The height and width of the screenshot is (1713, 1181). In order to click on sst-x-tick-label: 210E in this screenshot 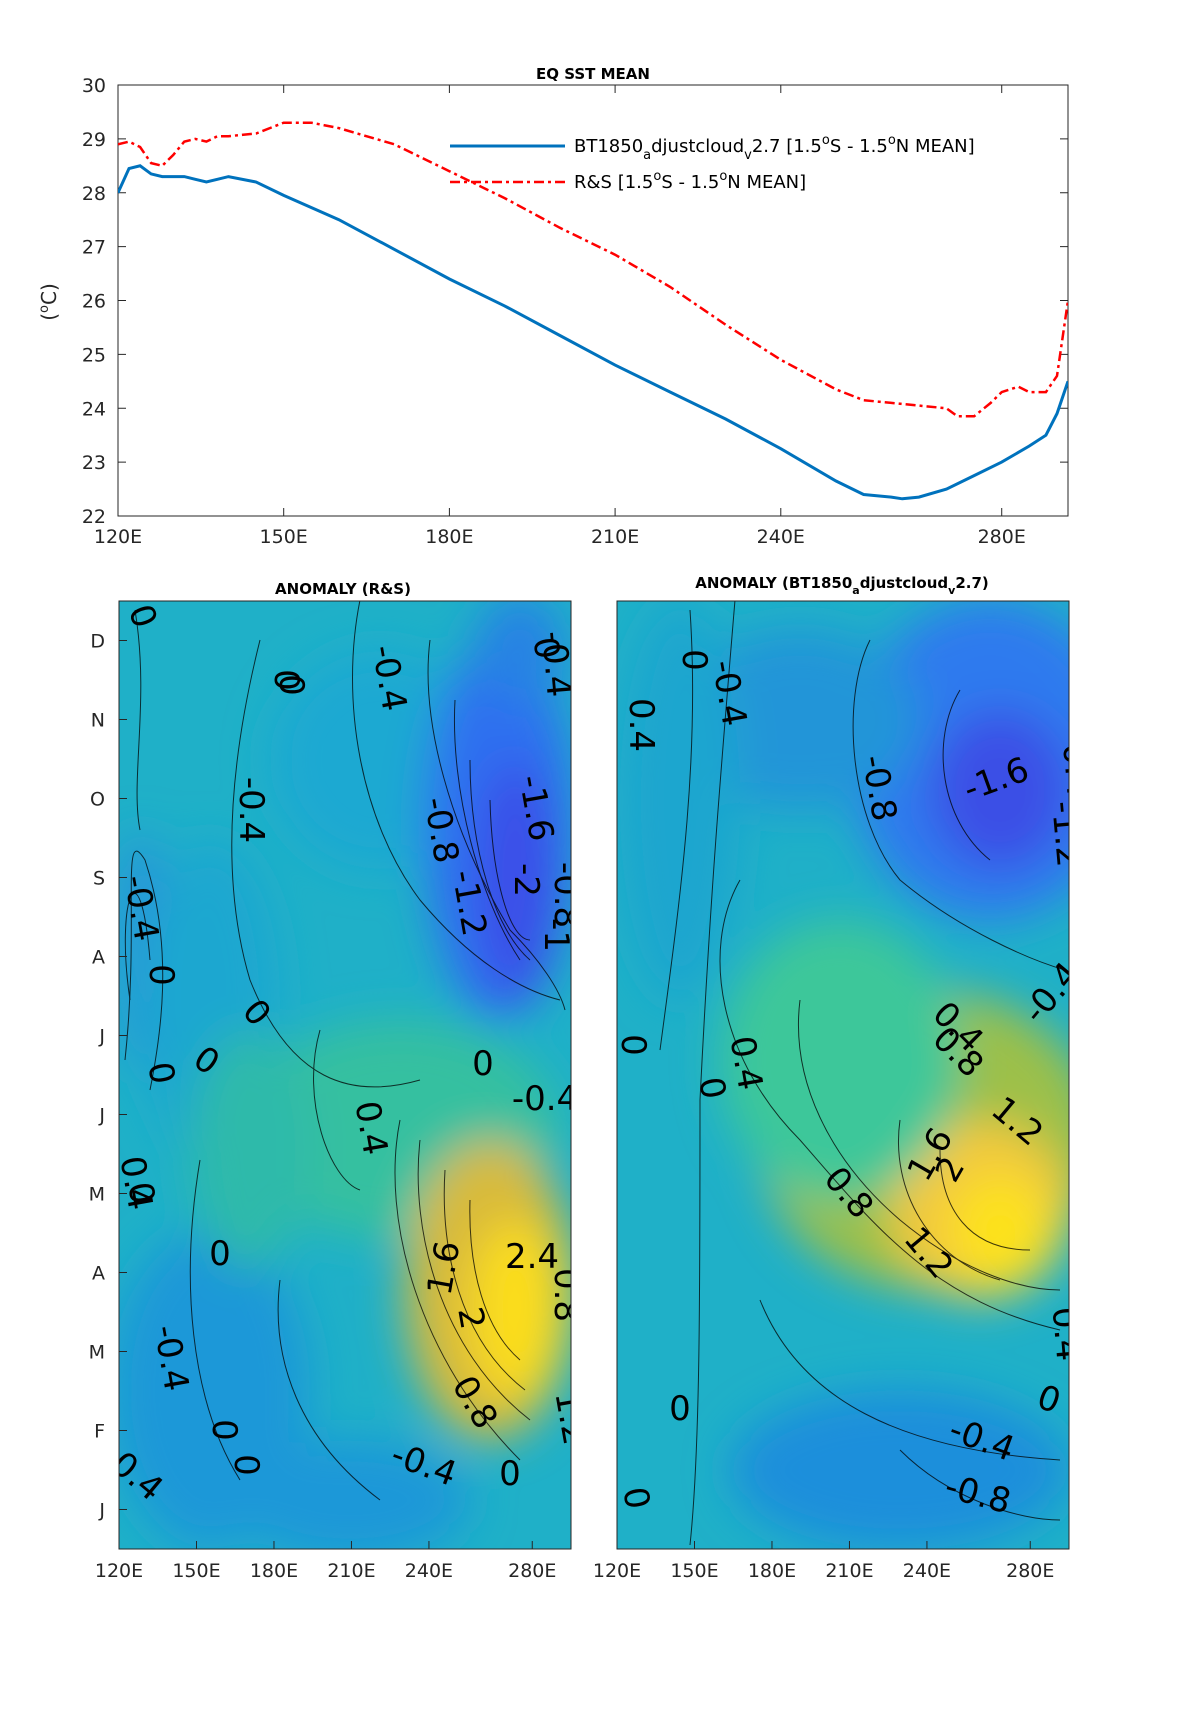, I will do `click(615, 537)`.